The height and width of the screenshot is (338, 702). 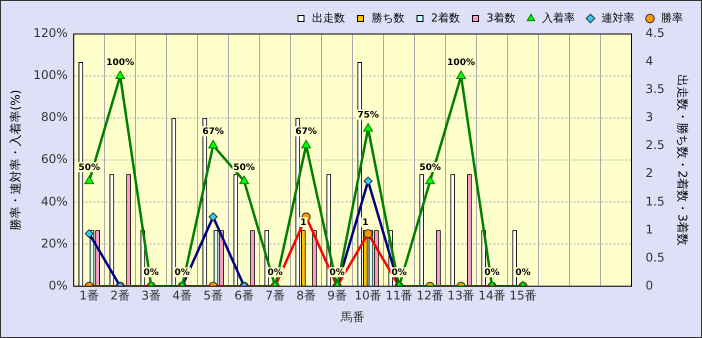 I want to click on legend-label: 出走数, so click(x=329, y=17).